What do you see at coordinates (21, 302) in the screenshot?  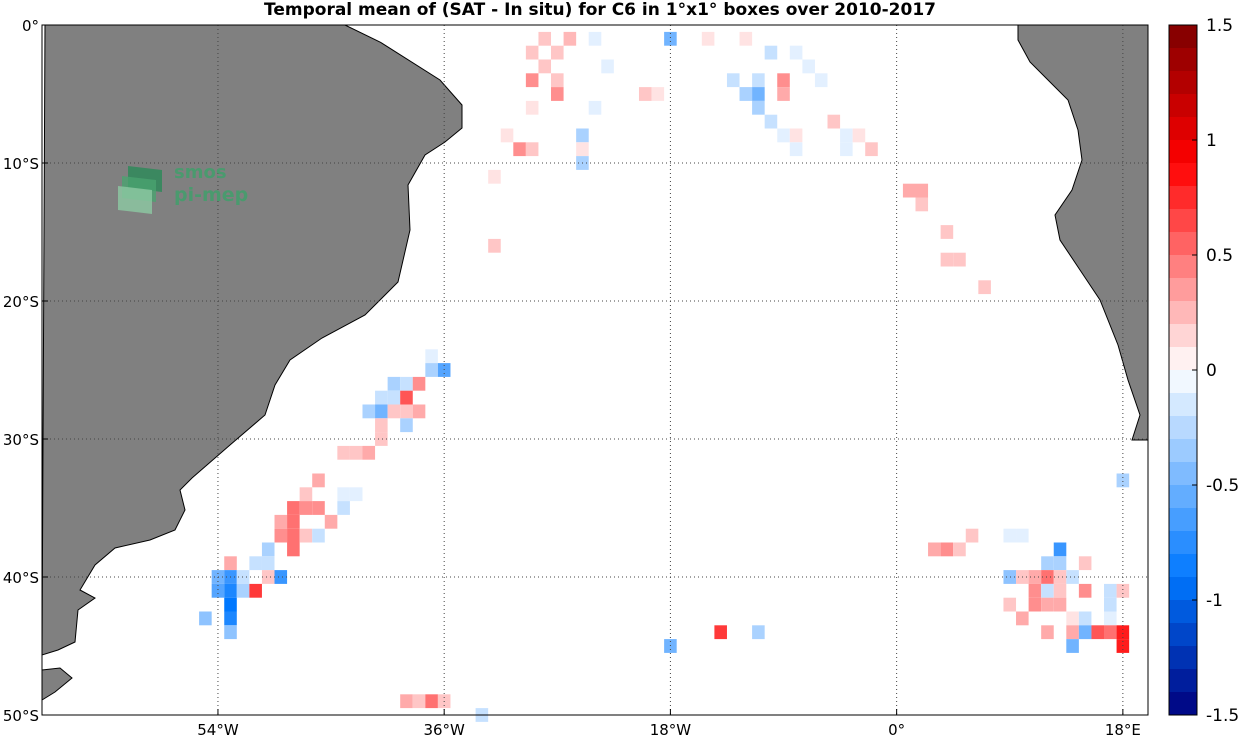 I see `y-tick-label: 20°S` at bounding box center [21, 302].